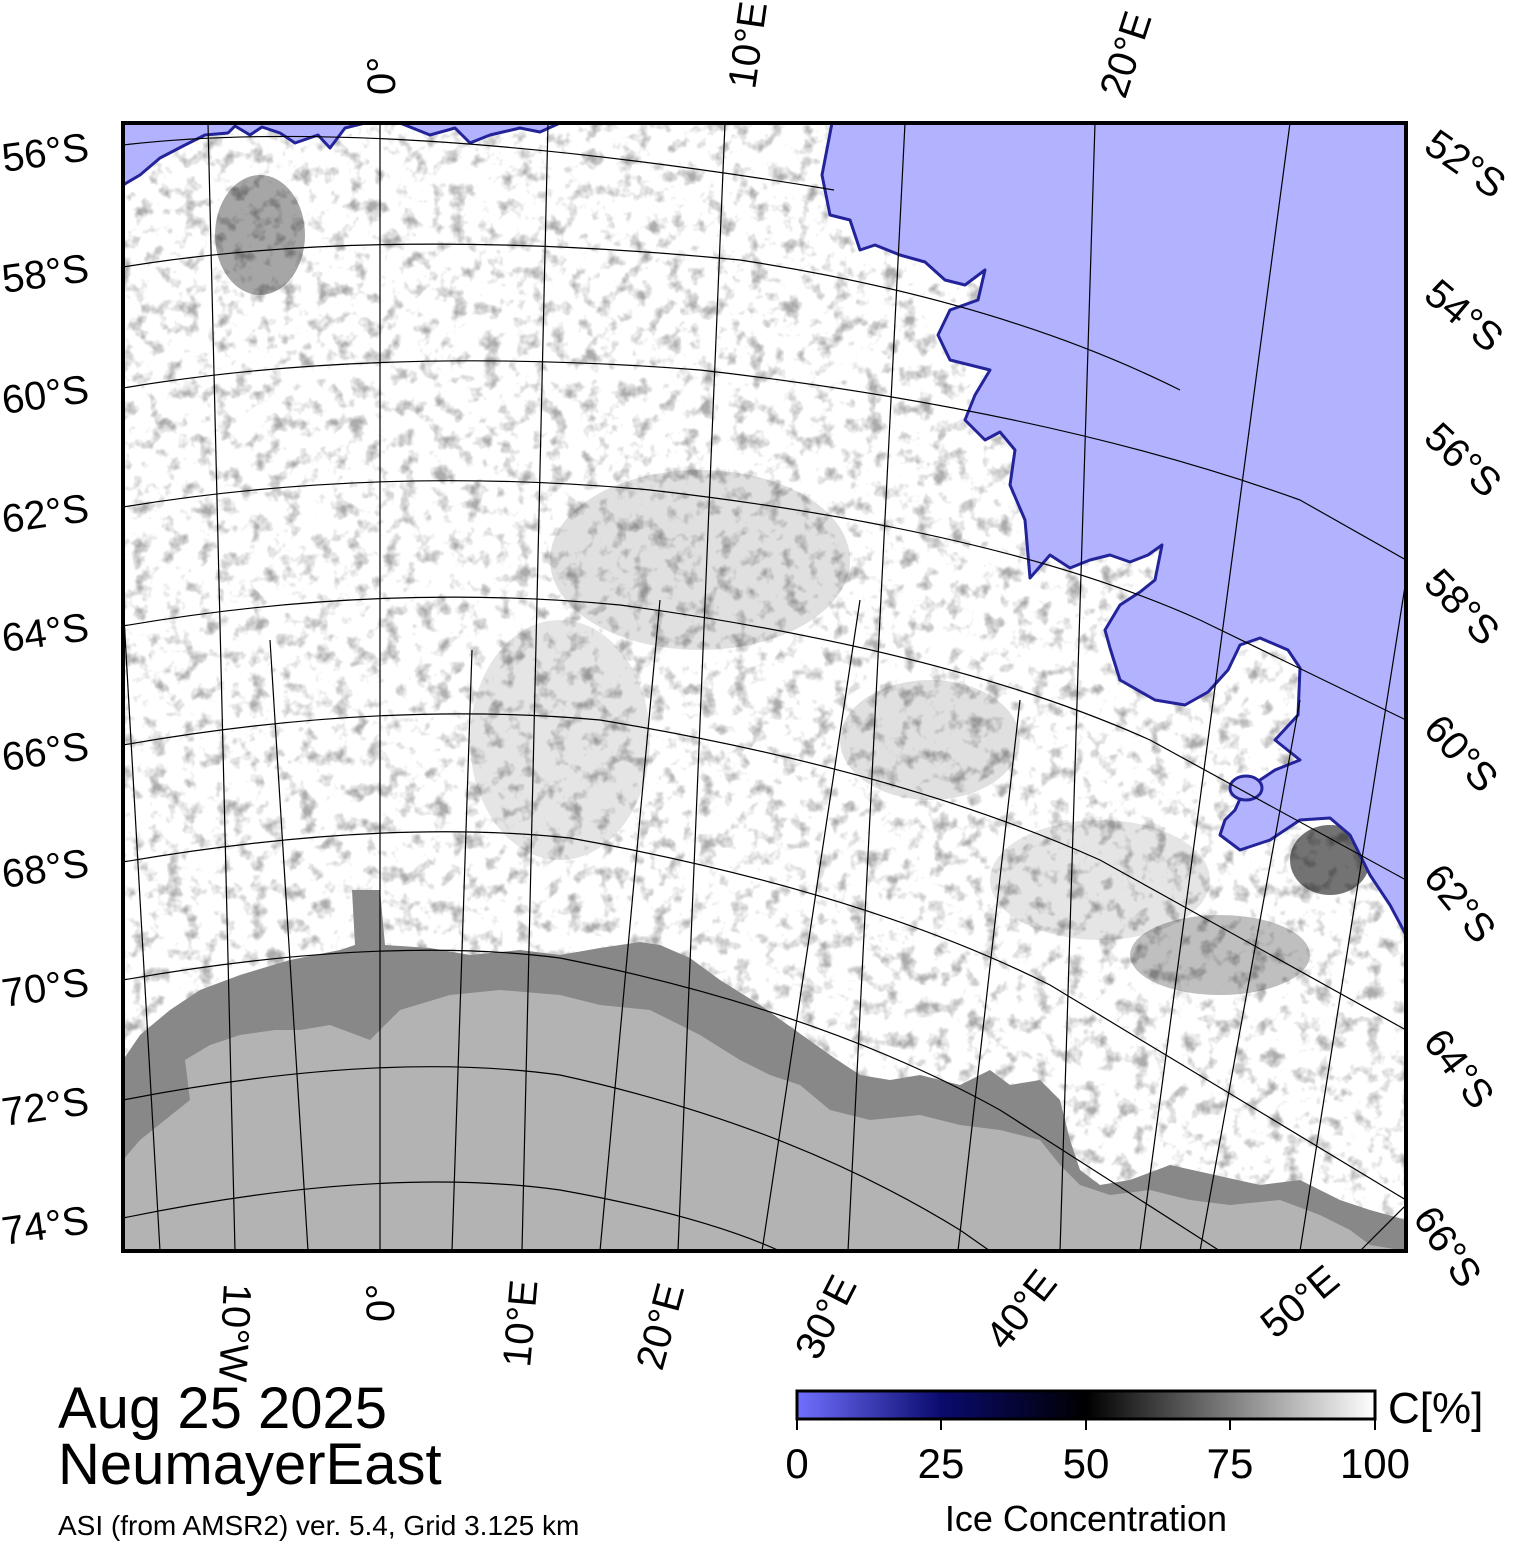 The width and height of the screenshot is (1518, 1544). I want to click on meridian-10E-lower, so click(535, 687).